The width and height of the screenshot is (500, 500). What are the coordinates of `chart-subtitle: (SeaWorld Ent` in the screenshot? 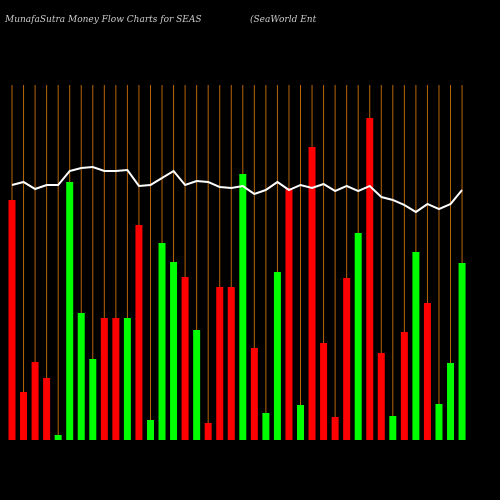 It's located at (283, 19).